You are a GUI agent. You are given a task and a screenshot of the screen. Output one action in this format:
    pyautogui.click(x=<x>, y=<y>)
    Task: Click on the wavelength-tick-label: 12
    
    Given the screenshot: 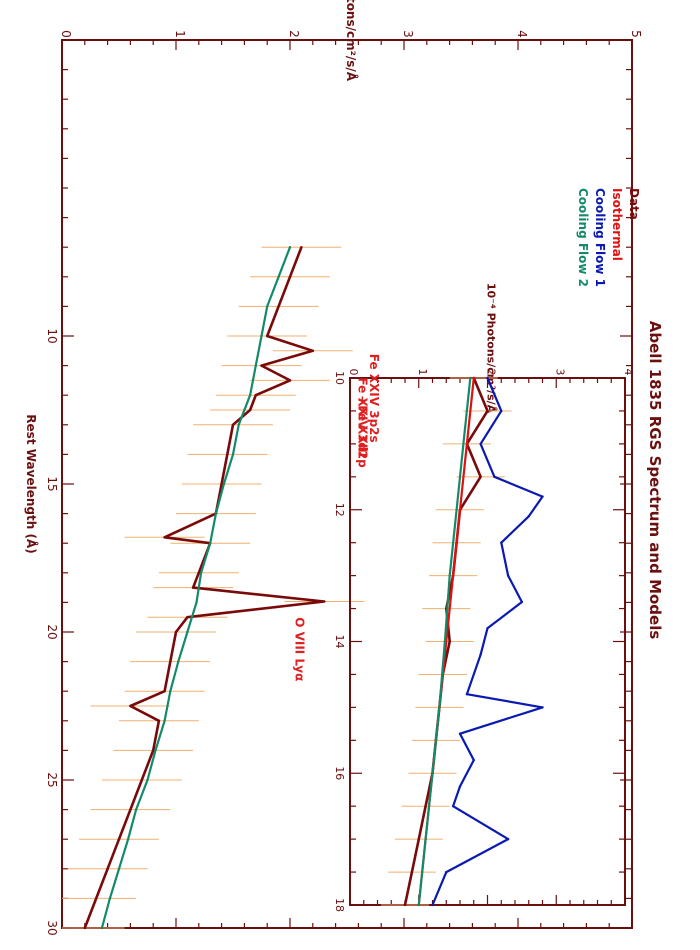 What is the action you would take?
    pyautogui.click(x=339, y=510)
    